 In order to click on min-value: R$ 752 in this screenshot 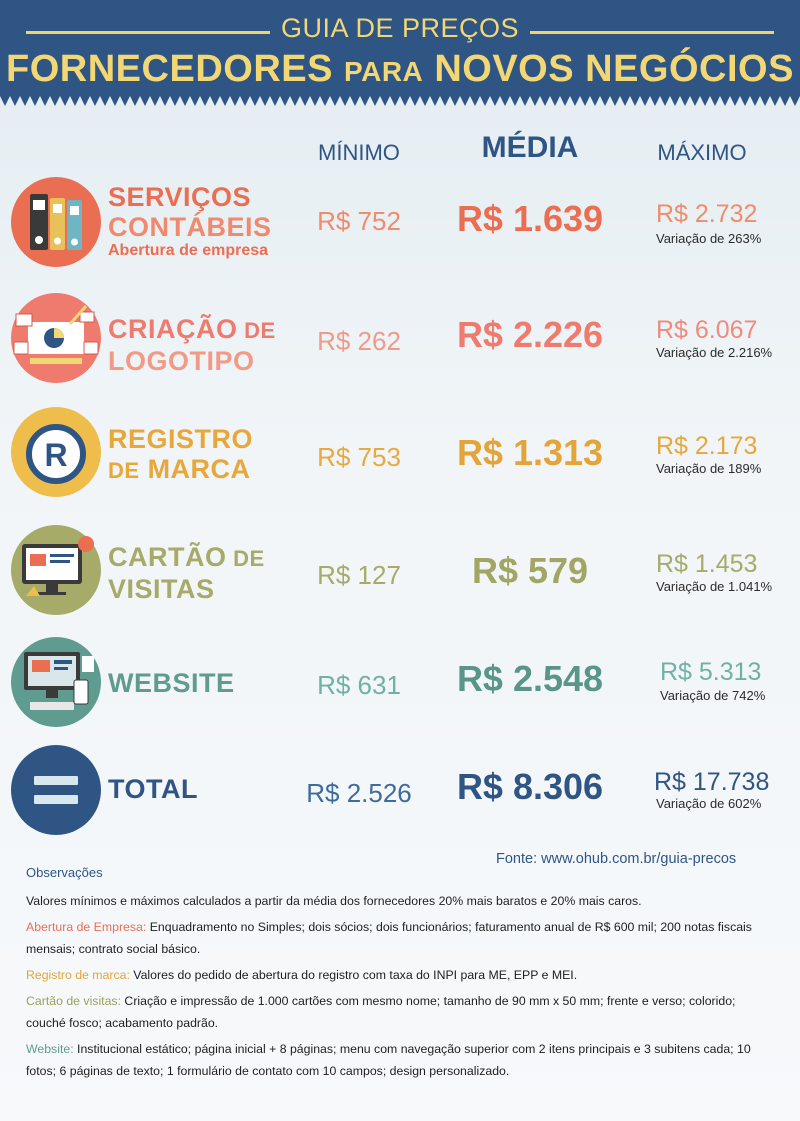, I will do `click(359, 221)`.